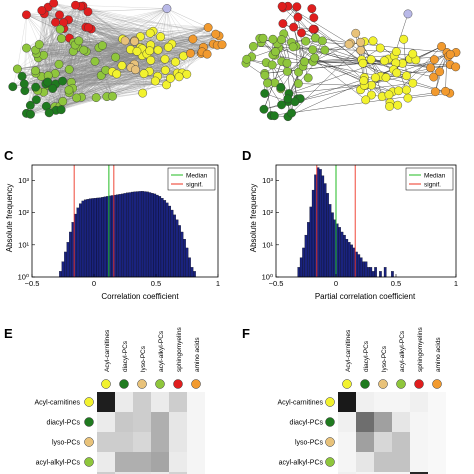  Describe the element at coordinates (420, 349) in the screenshot. I see `matrix-column-label: sphingomyelins` at that location.